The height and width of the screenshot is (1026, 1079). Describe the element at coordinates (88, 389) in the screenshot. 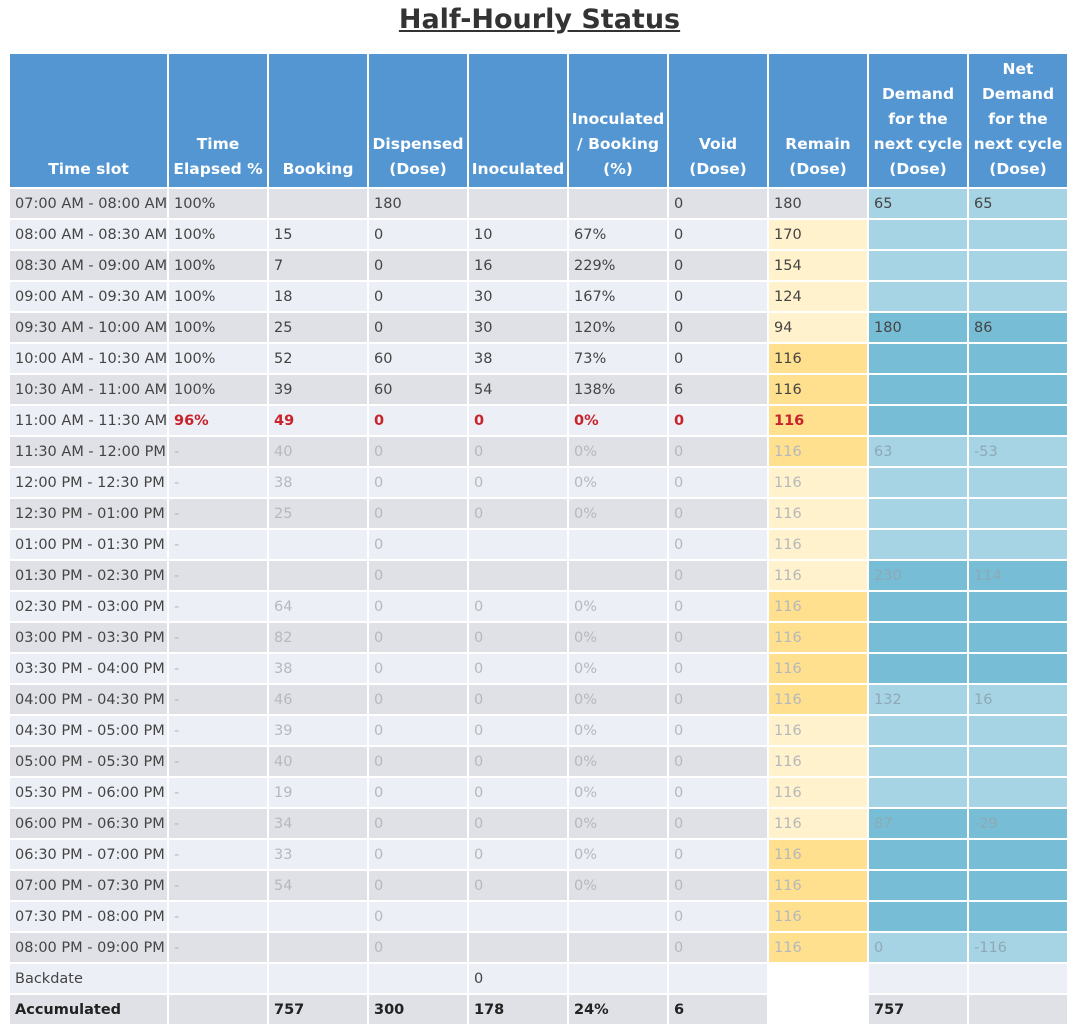

I see `cell-time-slot: 10:30 AM - 11:00 AM` at that location.